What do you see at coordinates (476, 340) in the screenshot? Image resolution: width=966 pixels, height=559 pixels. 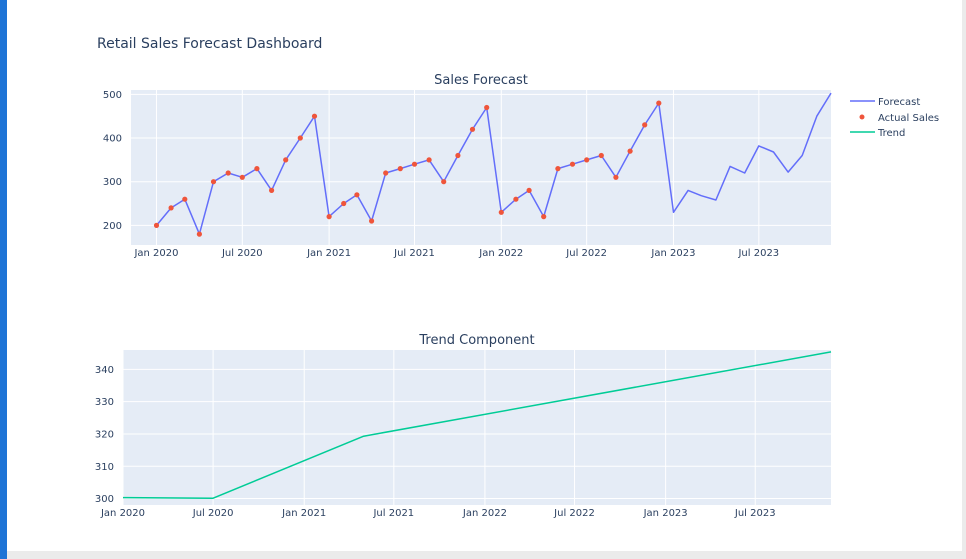 I see `plot-title: Trend Component` at bounding box center [476, 340].